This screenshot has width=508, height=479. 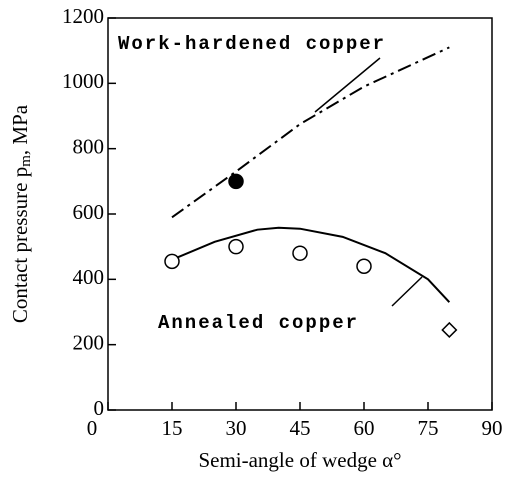 What do you see at coordinates (99, 408) in the screenshot?
I see `y-tick-label: 0` at bounding box center [99, 408].